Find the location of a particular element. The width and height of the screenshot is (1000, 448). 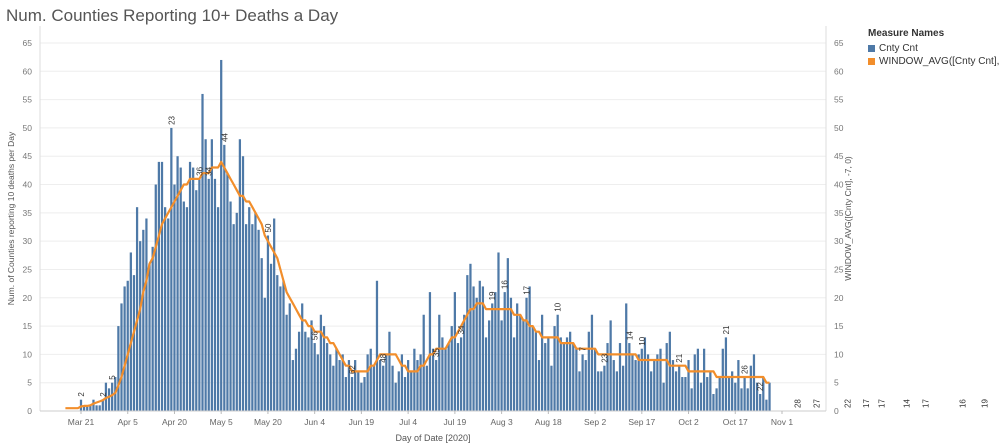

data-label: 22 is located at coordinates (847, 403).